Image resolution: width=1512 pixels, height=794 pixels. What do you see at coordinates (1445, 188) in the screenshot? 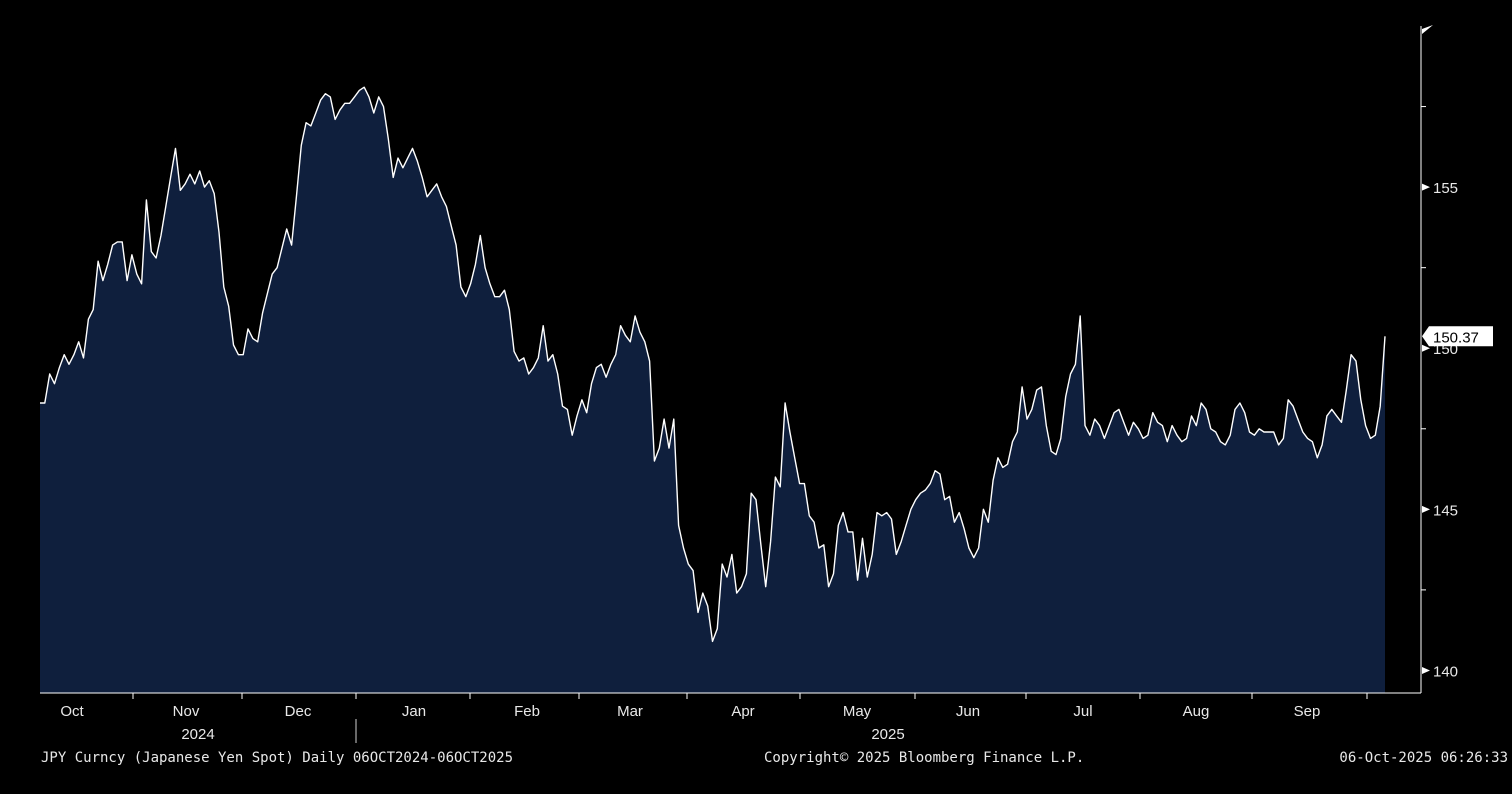
I see `y-tick-label: 155` at bounding box center [1445, 188].